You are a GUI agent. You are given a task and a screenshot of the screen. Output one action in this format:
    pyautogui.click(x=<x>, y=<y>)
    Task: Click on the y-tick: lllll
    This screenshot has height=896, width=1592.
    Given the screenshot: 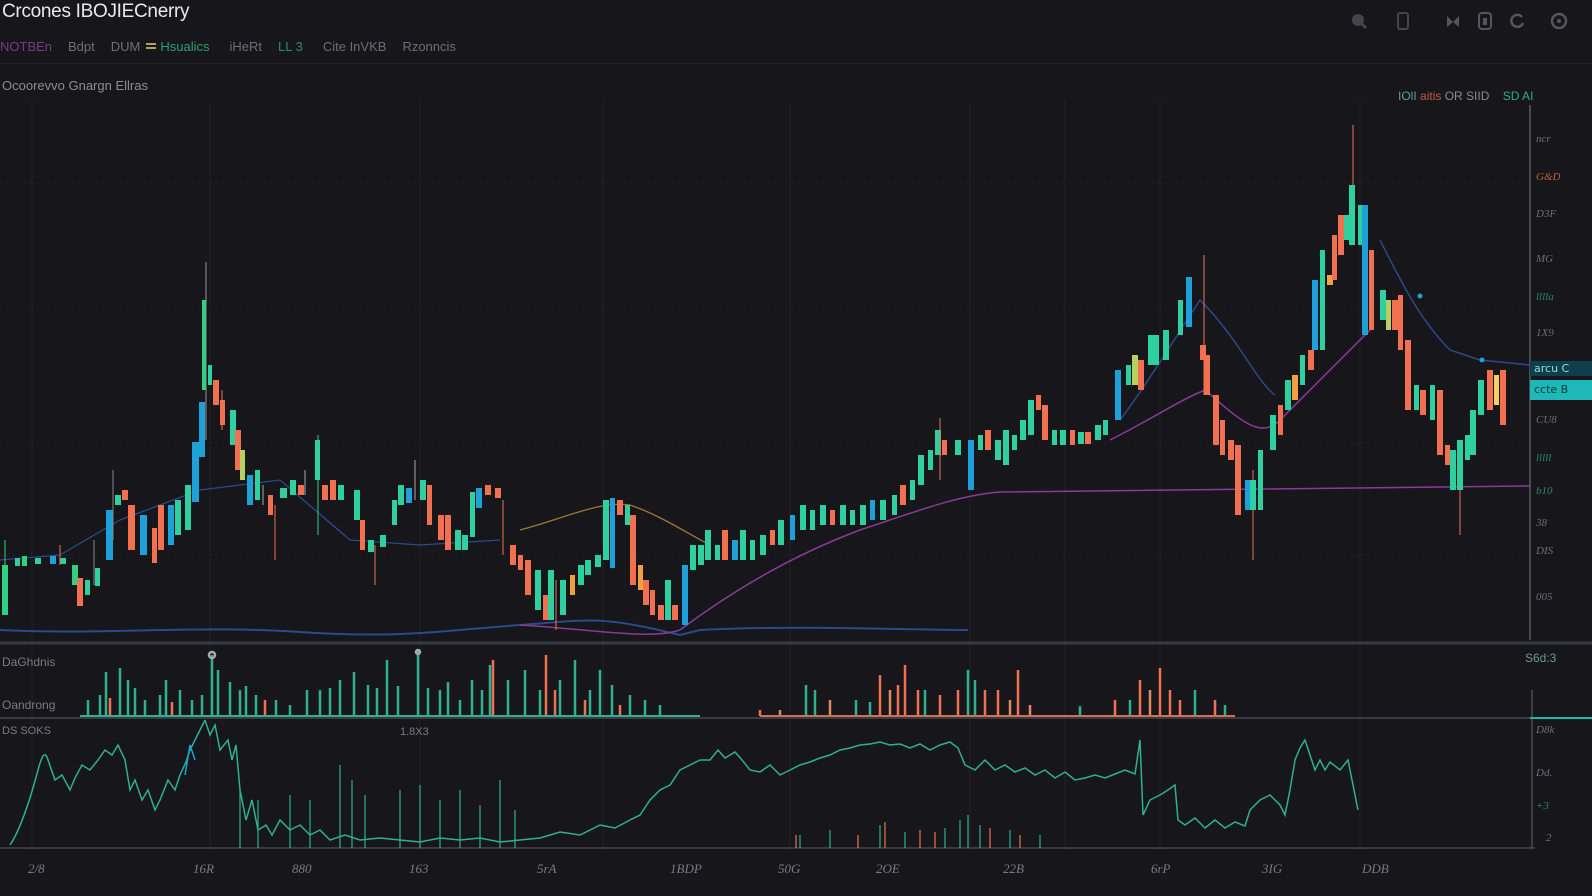 What is the action you would take?
    pyautogui.click(x=1544, y=458)
    